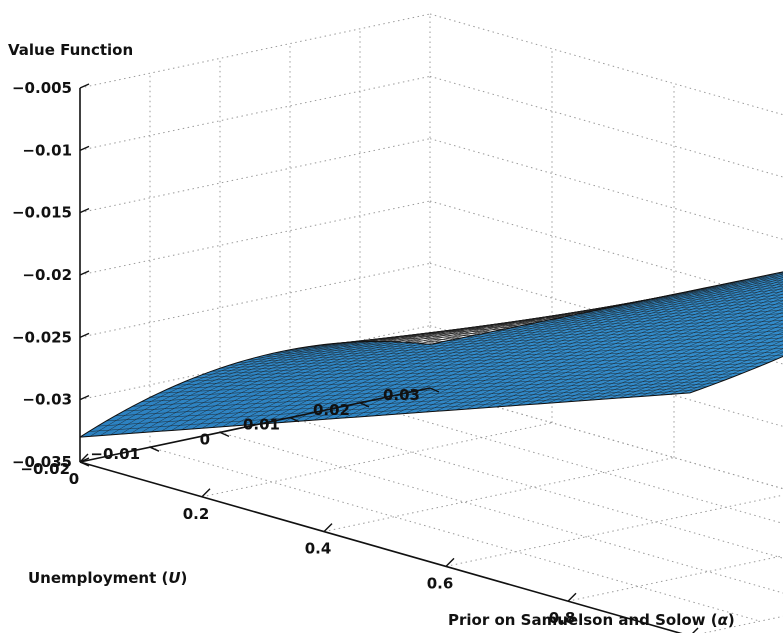 The height and width of the screenshot is (633, 783). Describe the element at coordinates (440, 583) in the screenshot. I see `x-tick-label: 0.6` at that location.